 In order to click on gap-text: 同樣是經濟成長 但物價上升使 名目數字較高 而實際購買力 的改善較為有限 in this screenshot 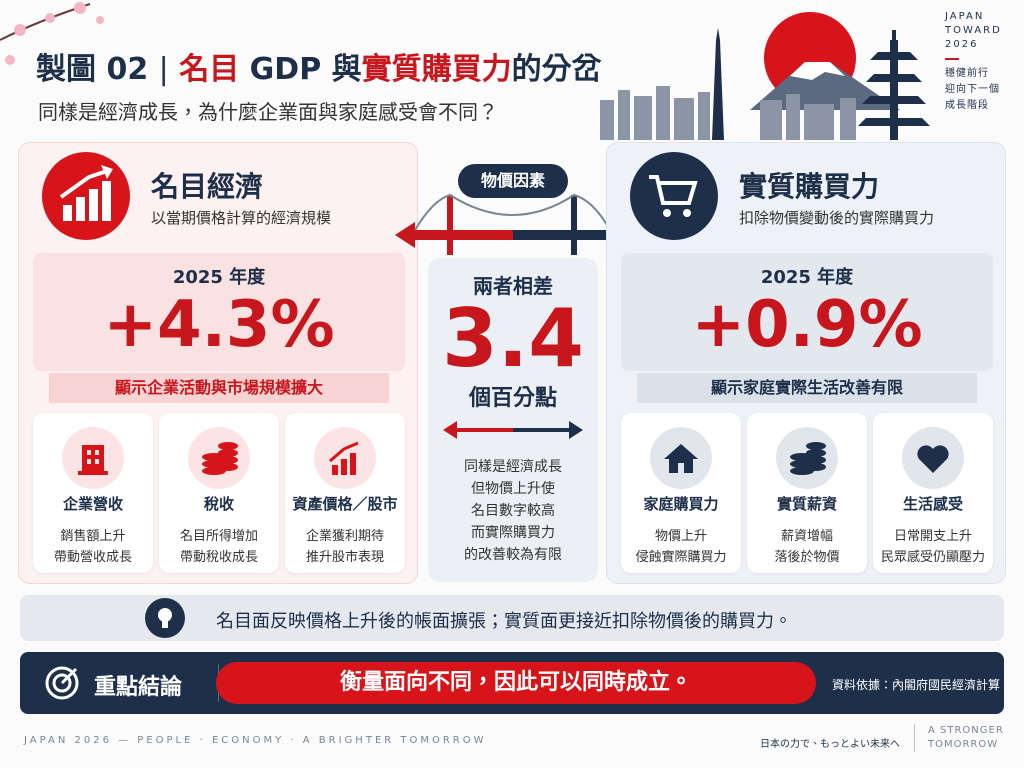, I will do `click(513, 511)`.